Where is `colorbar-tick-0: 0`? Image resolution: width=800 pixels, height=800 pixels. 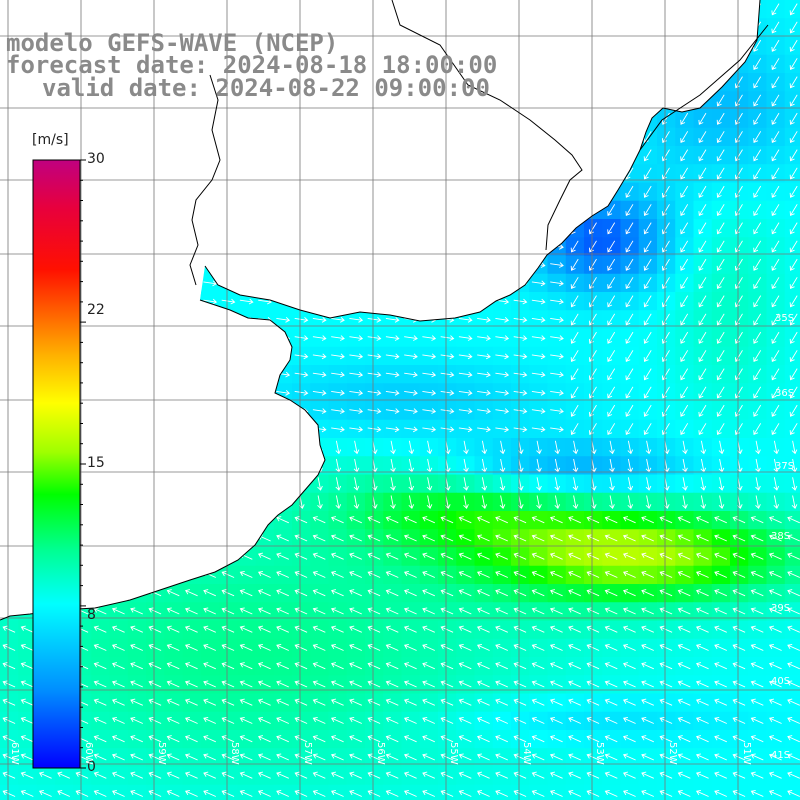 colorbar-tick-0: 0 is located at coordinates (91, 767).